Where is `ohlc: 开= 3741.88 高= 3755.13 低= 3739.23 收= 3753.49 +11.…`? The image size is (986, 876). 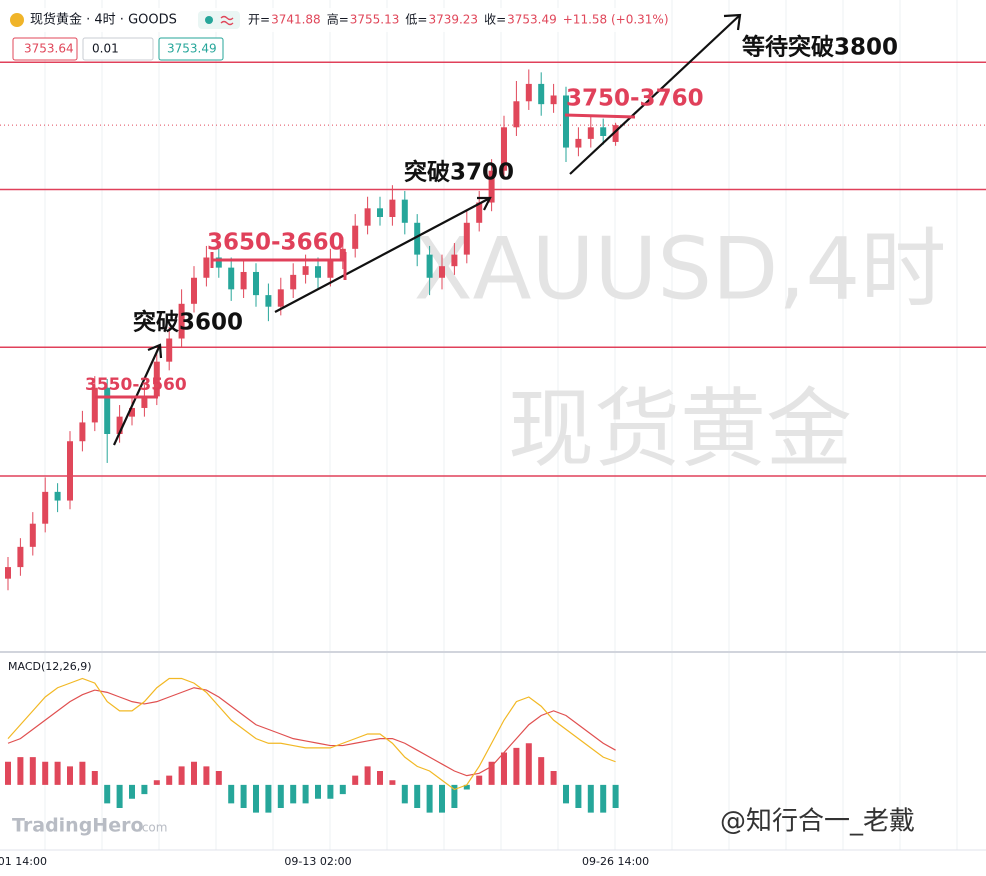
ohlc: 开= 3741.88 高= 3755.13 低= 3739.23 收= 3753.49 +11.… is located at coordinates (458, 19).